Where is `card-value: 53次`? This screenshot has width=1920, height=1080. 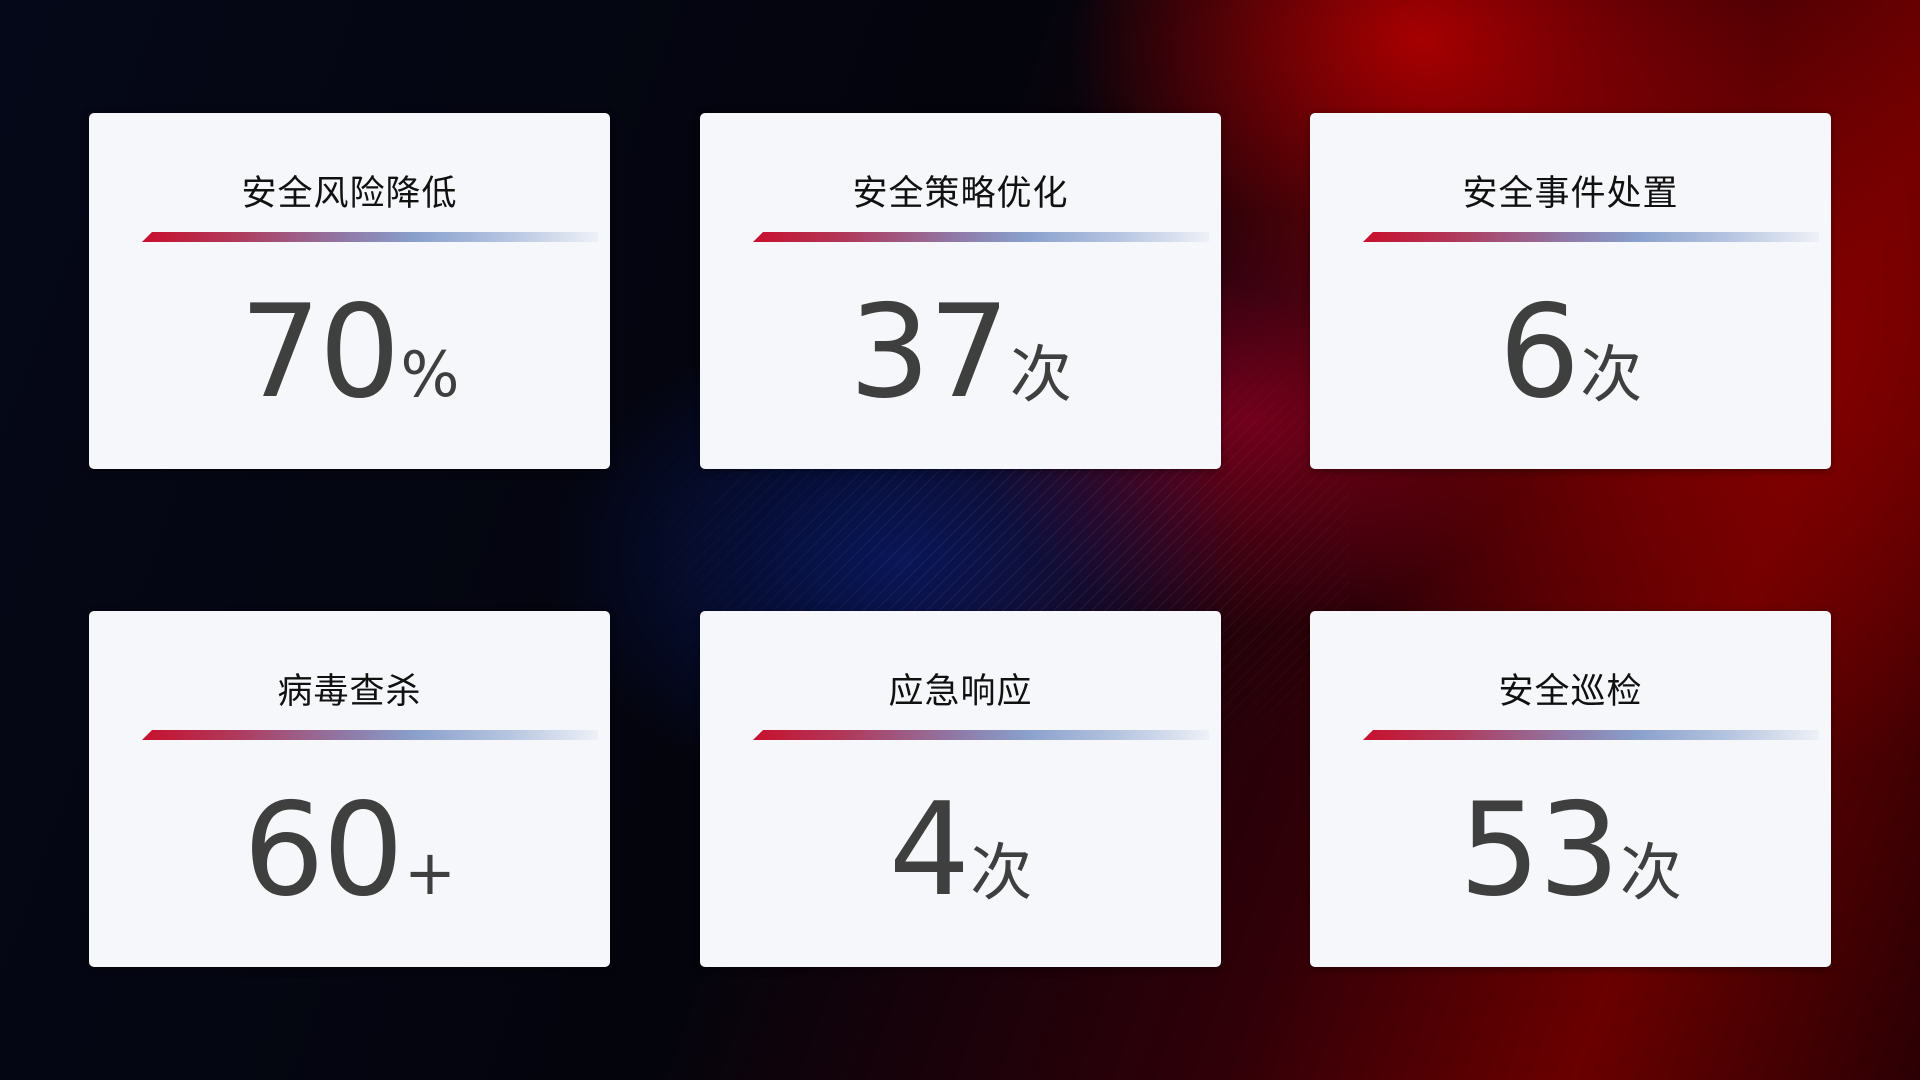 card-value: 53次 is located at coordinates (1570, 850).